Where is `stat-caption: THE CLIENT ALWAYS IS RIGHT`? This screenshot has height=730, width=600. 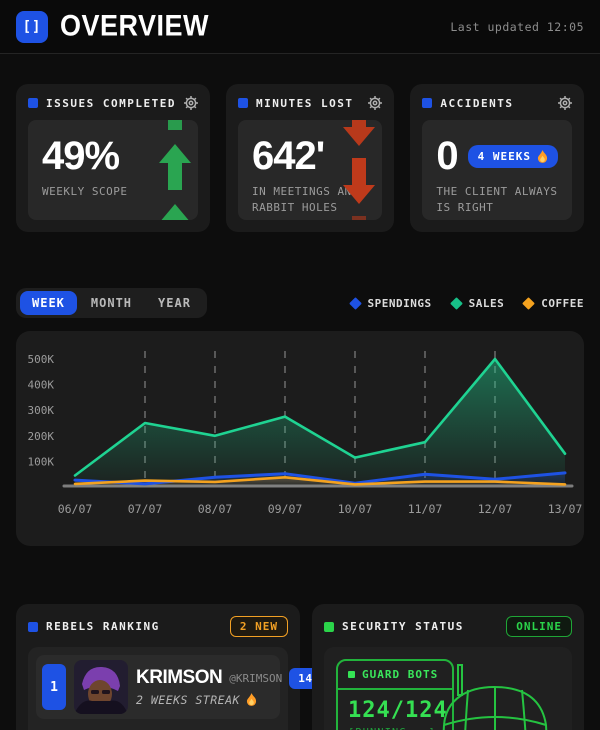
stat-caption: THE CLIENT ALWAYS IS RIGHT is located at coordinates (497, 199).